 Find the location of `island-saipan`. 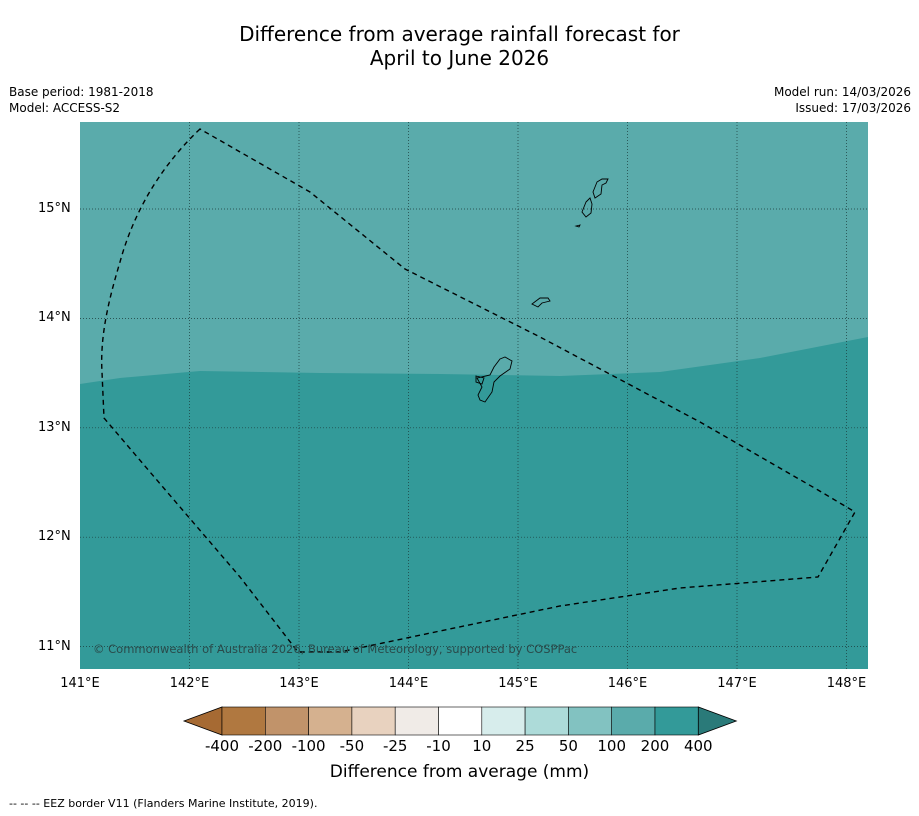

island-saipan is located at coordinates (600, 188).